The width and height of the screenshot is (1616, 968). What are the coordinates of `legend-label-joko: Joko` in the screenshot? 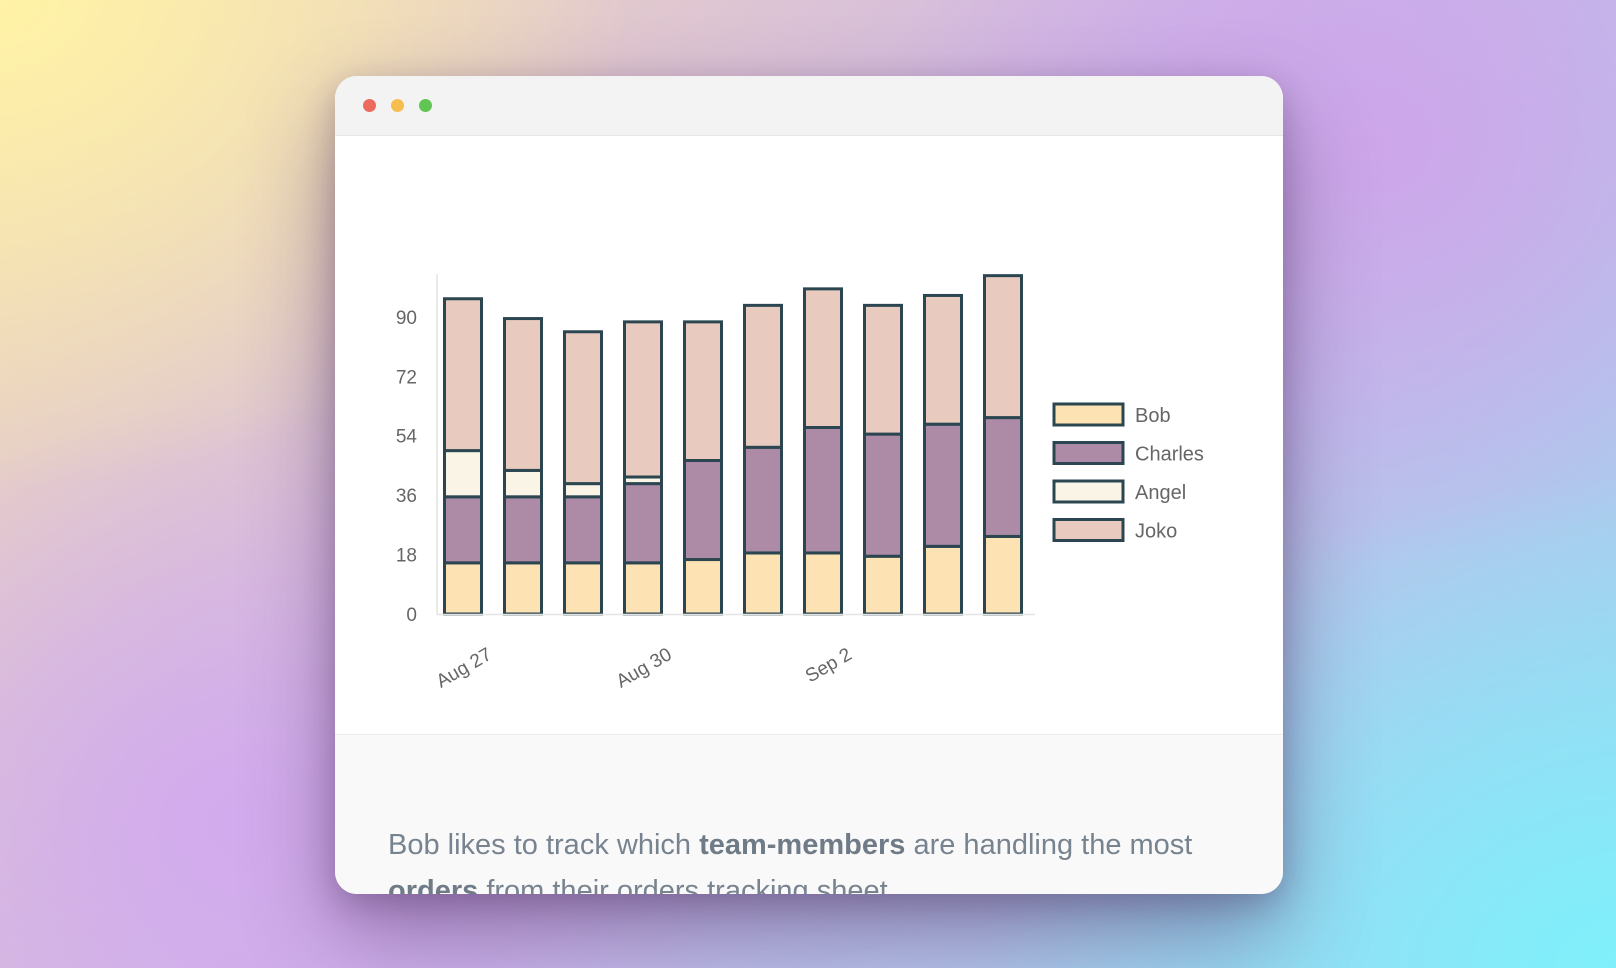 It's located at (1156, 532).